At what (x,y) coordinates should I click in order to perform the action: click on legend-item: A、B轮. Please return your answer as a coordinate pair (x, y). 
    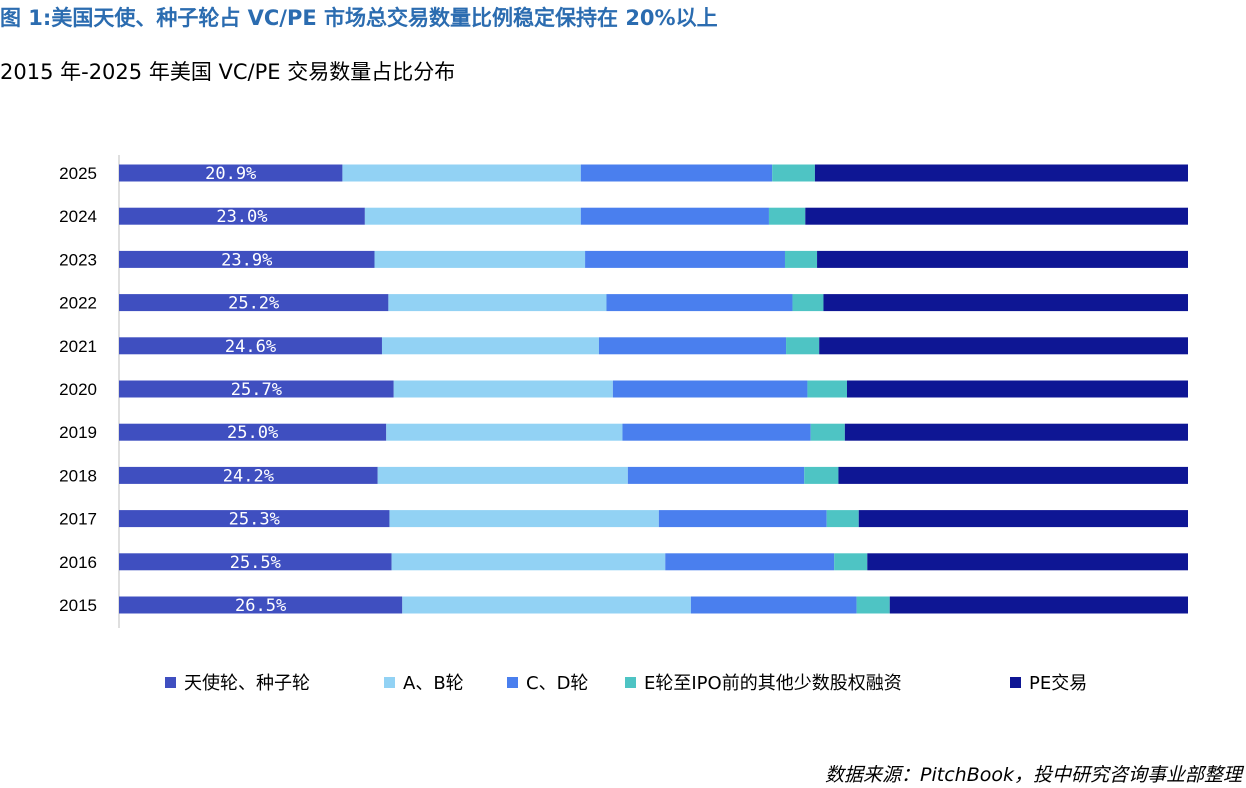
    Looking at the image, I should click on (424, 682).